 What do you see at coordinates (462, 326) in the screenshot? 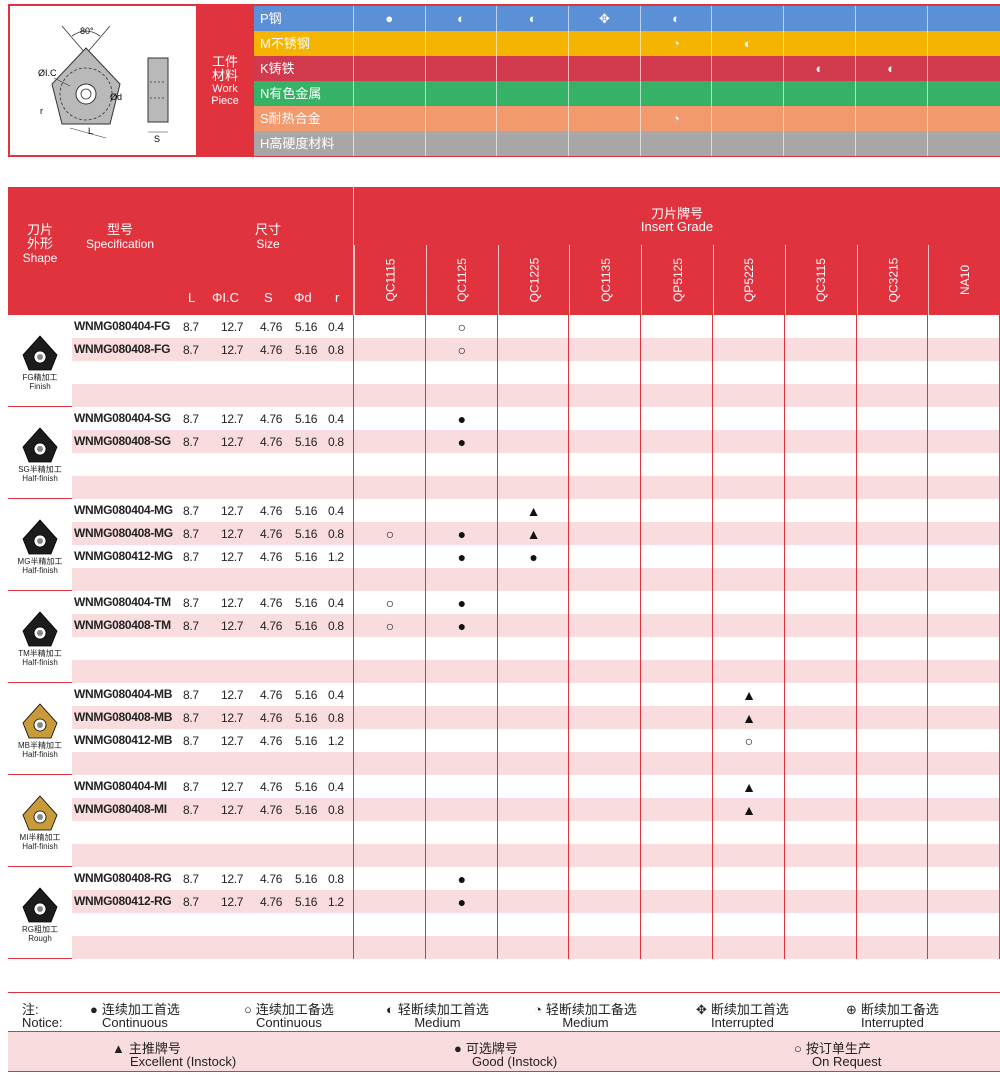
I see `grade-mark: ○` at bounding box center [462, 326].